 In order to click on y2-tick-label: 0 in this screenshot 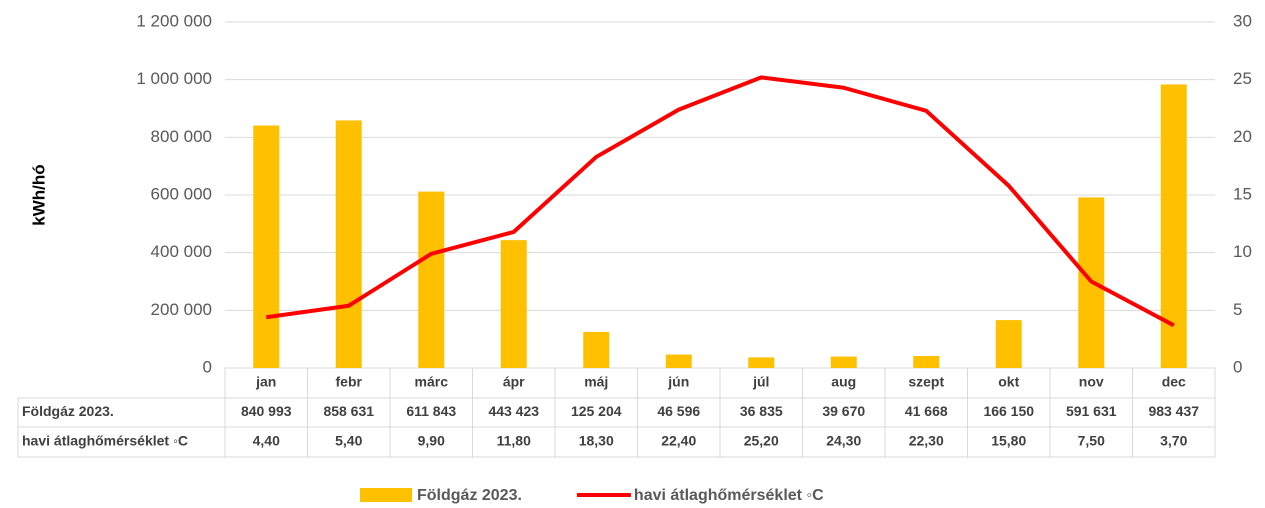, I will do `click(1237, 366)`.